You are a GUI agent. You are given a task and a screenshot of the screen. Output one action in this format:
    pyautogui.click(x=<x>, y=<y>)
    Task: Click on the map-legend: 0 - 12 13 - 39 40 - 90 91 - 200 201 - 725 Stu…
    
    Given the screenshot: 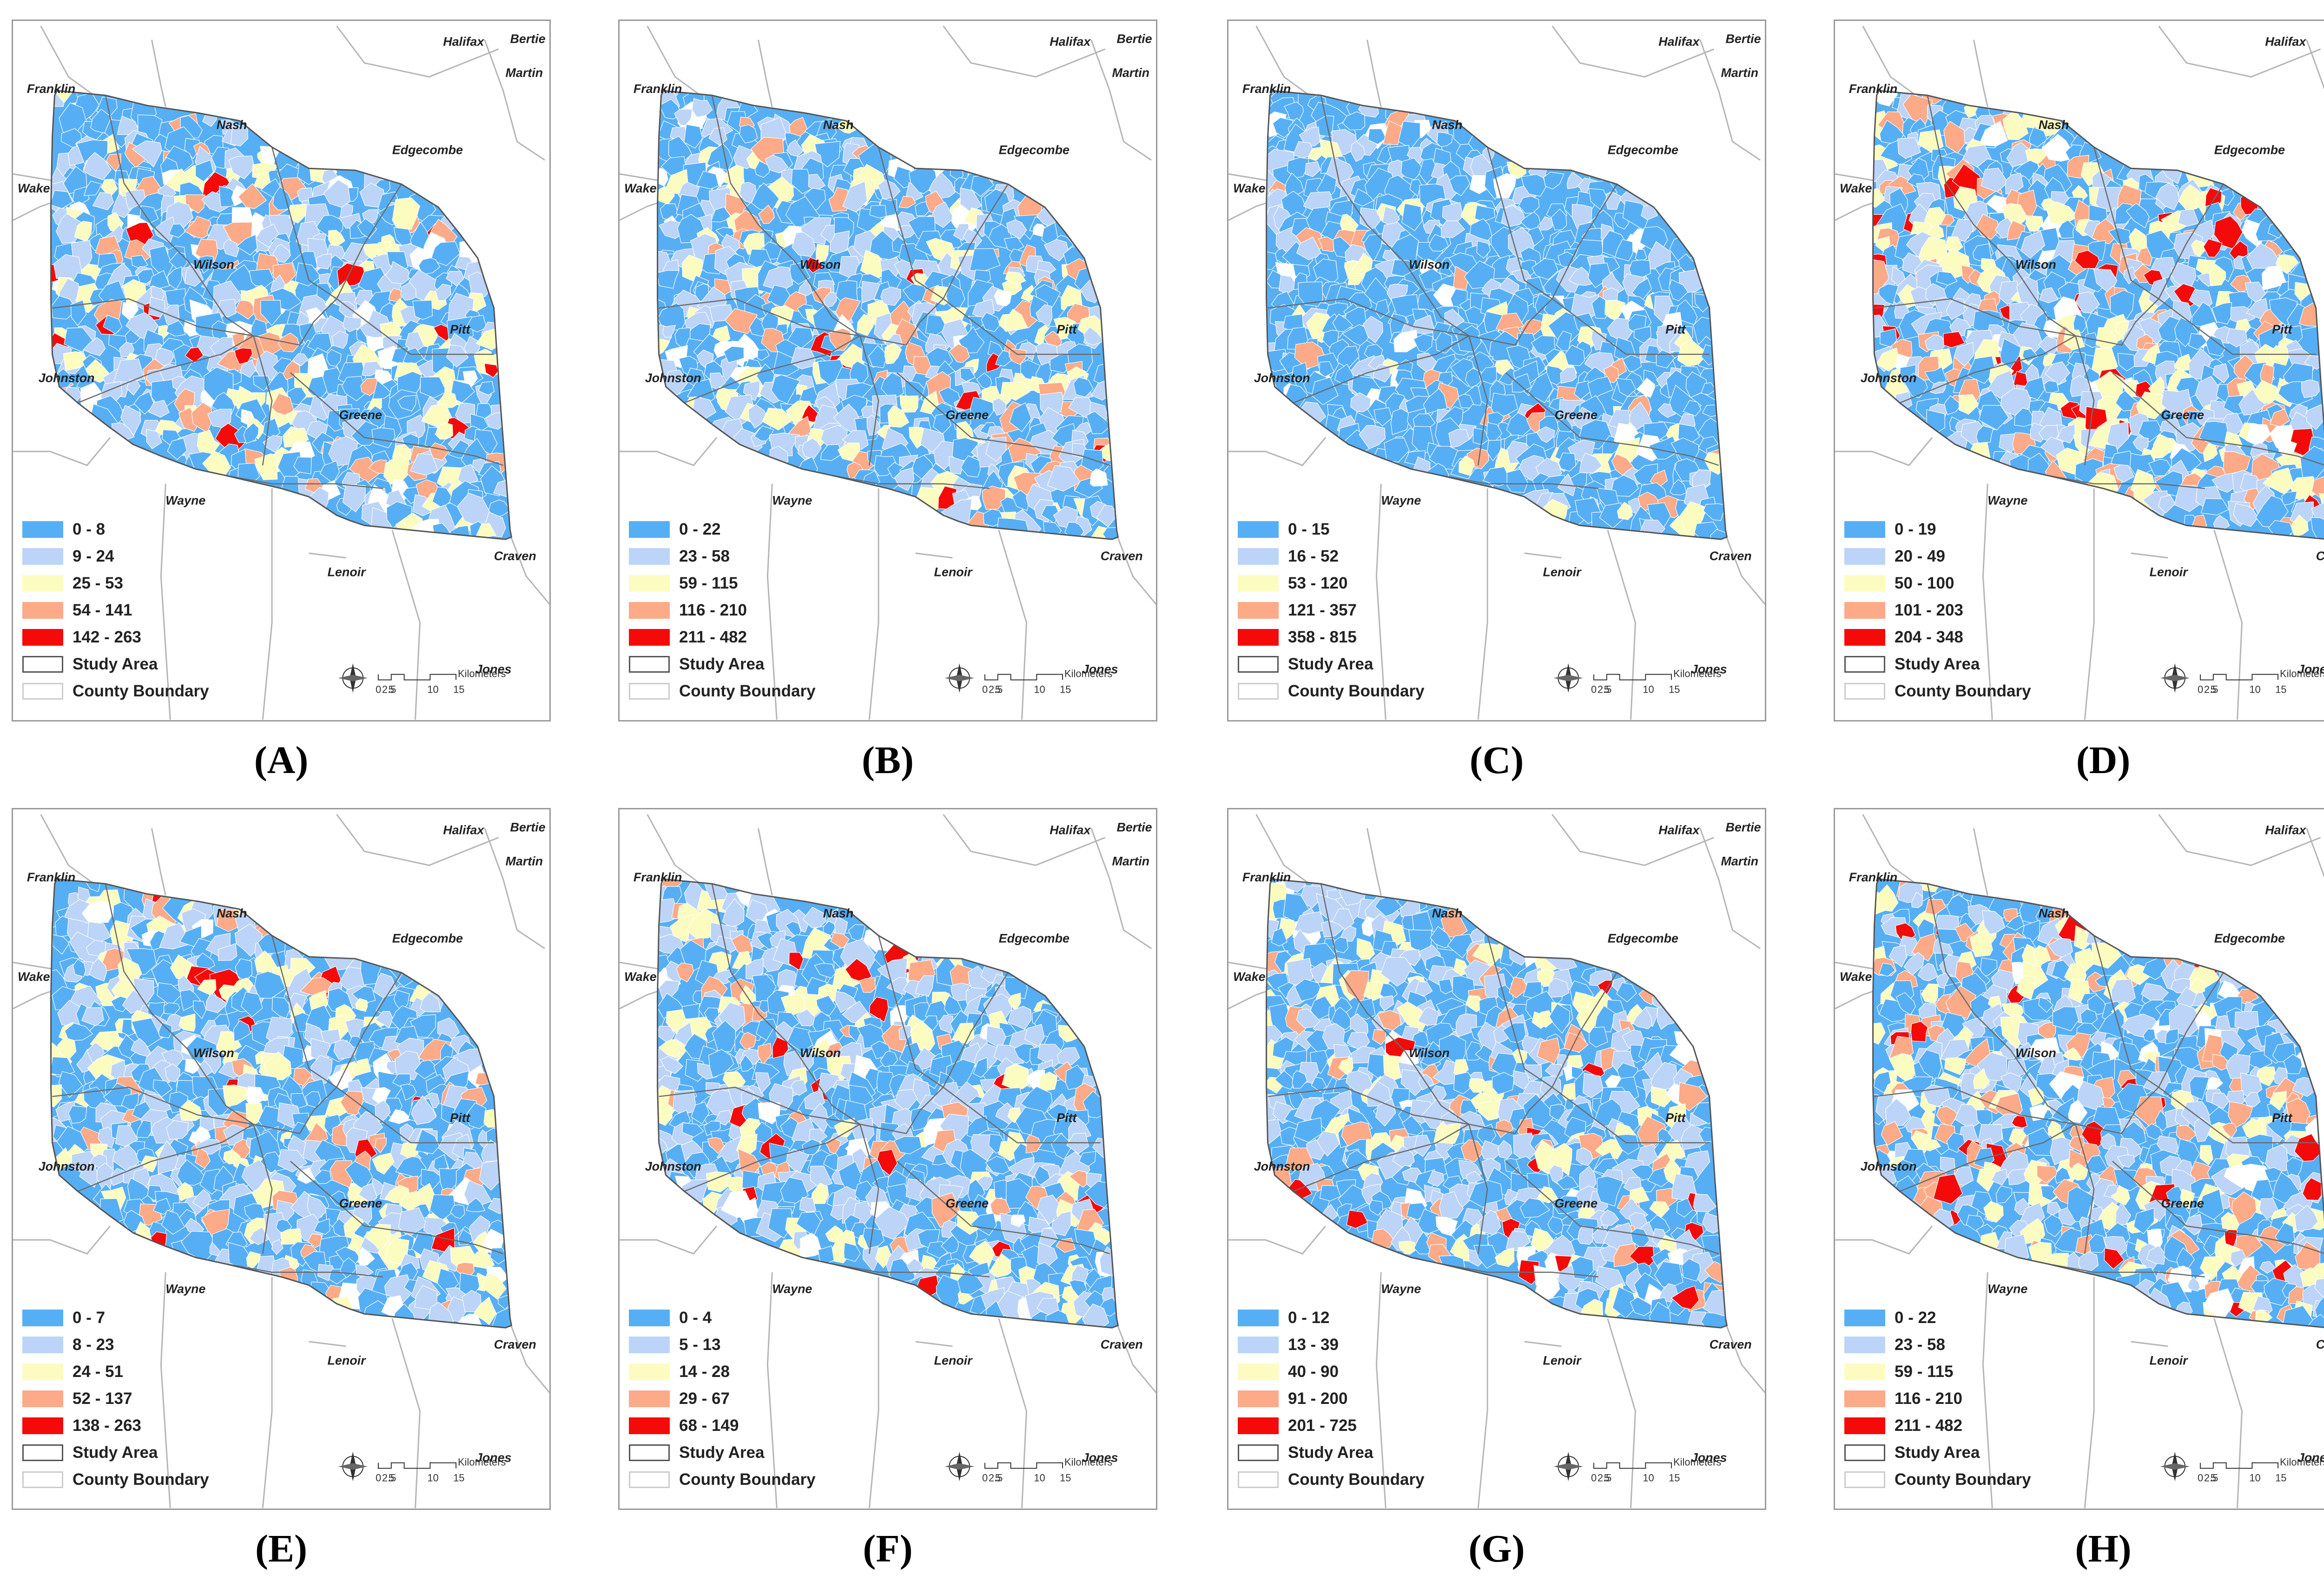 What is the action you would take?
    pyautogui.click(x=1331, y=1398)
    